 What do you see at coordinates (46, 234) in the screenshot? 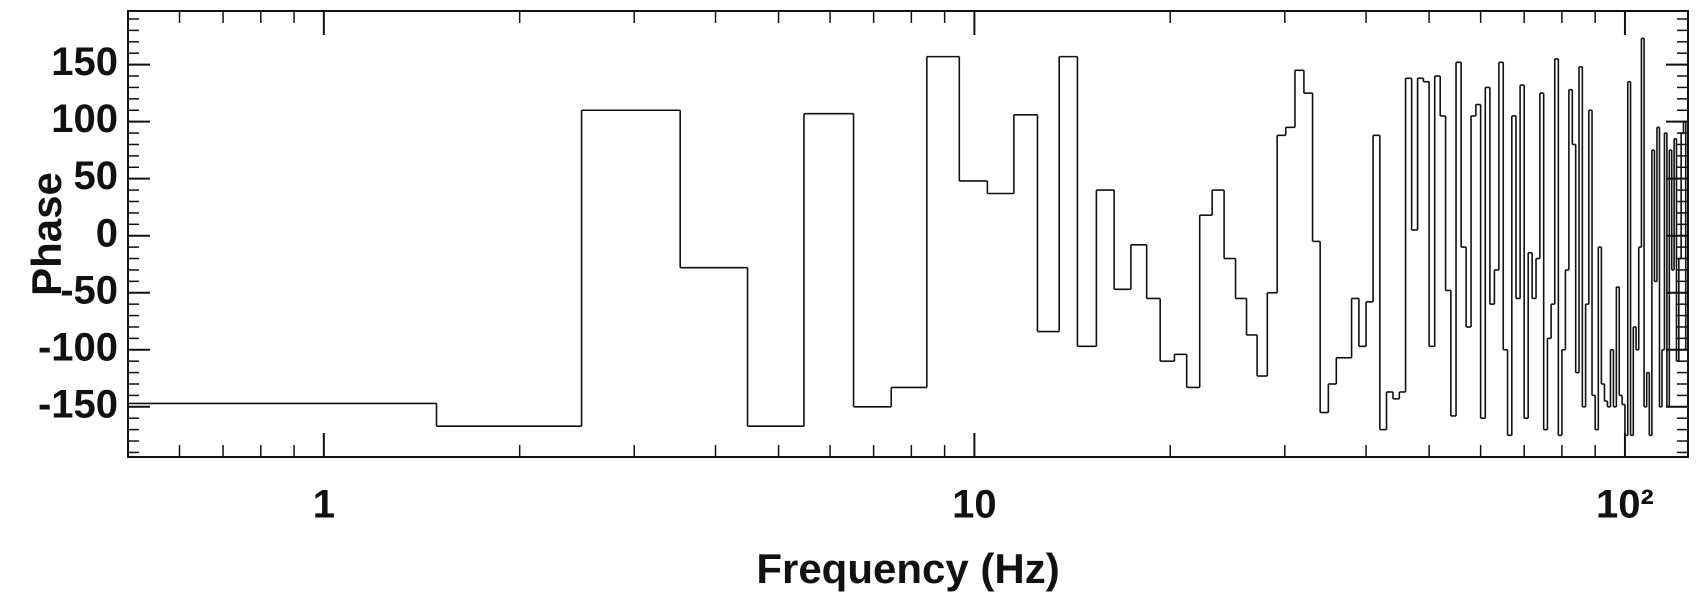
I see `y-axis-title: Phase` at bounding box center [46, 234].